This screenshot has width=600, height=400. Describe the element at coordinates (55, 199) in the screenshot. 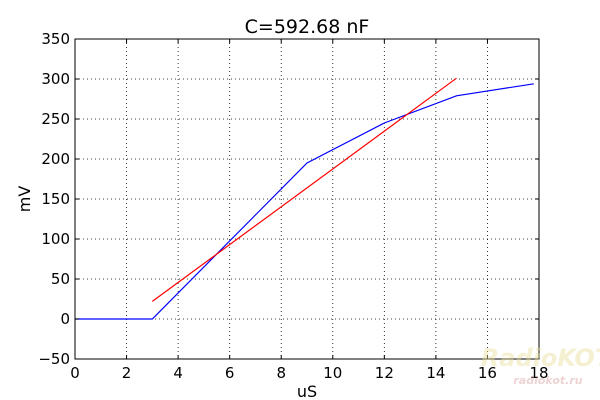

I see `y-tick-label: 150` at that location.